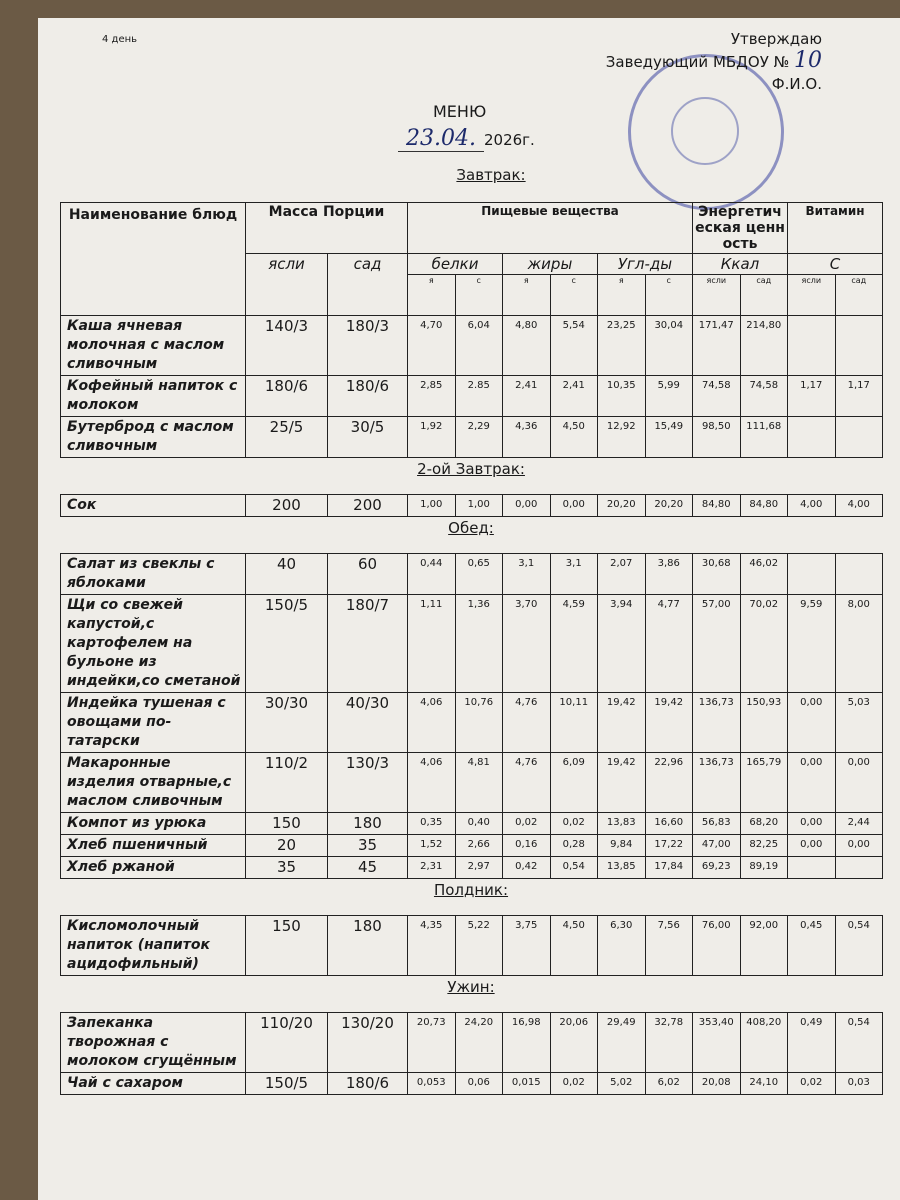  I want to click on nutrition-value: 4,76, so click(526, 722).